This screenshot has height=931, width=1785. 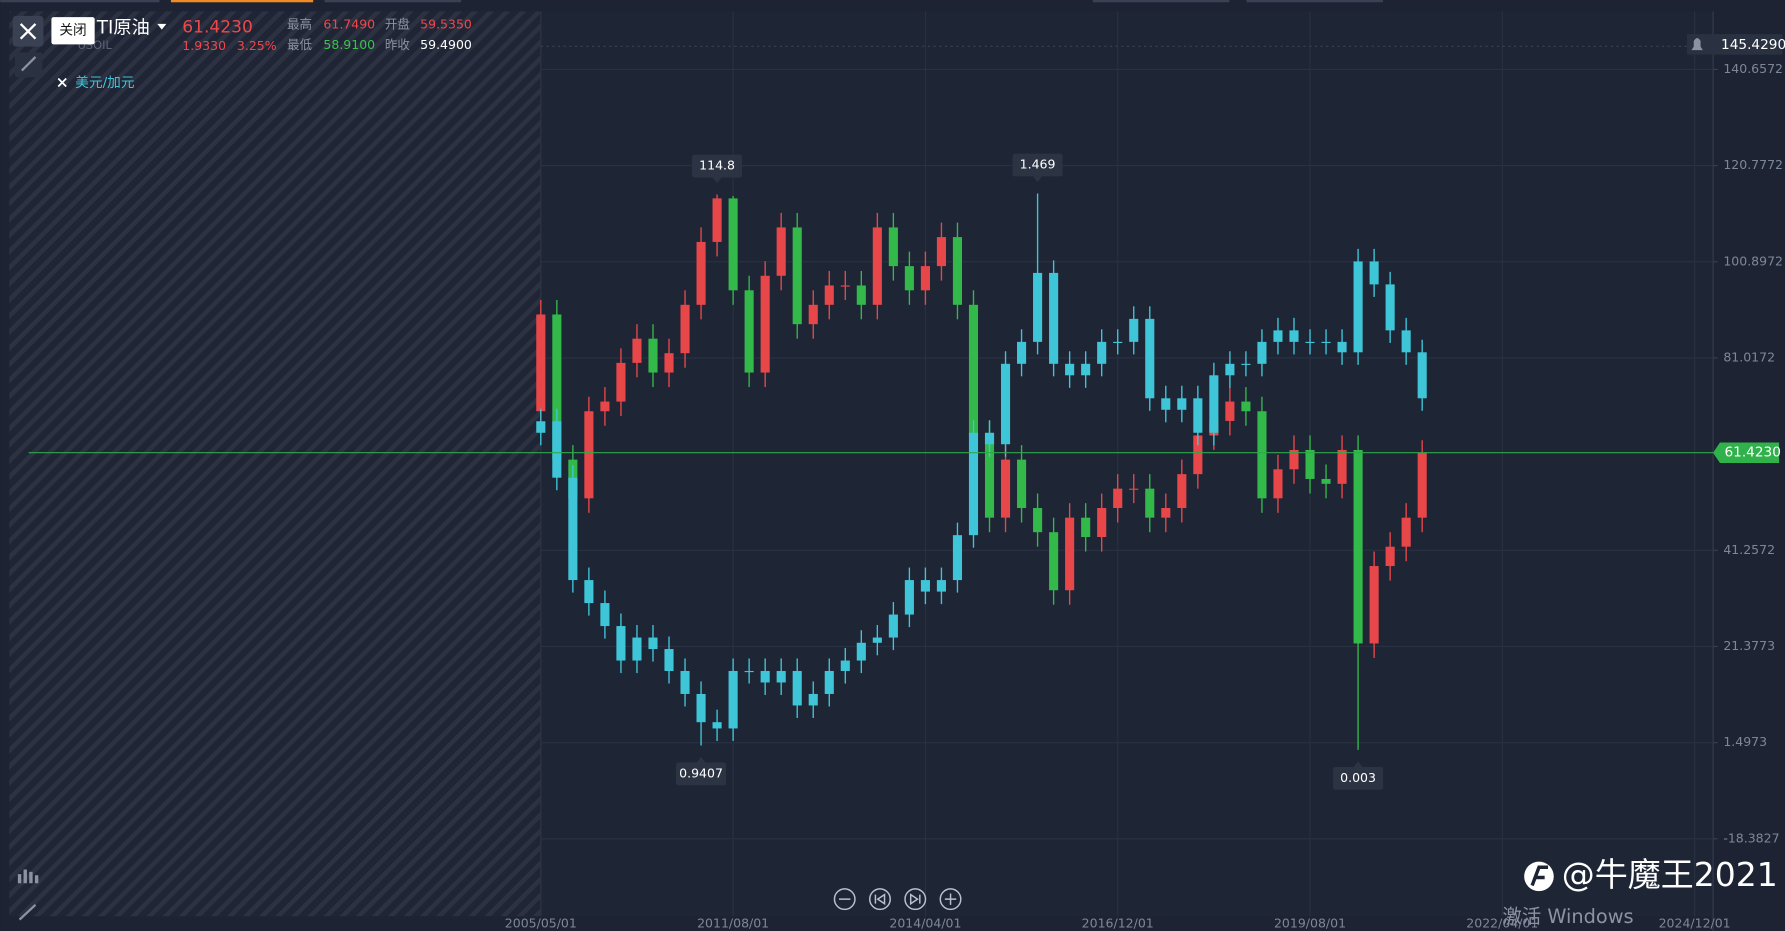 What do you see at coordinates (1749, 549) in the screenshot?
I see `y-tick-label: 41.2572` at bounding box center [1749, 549].